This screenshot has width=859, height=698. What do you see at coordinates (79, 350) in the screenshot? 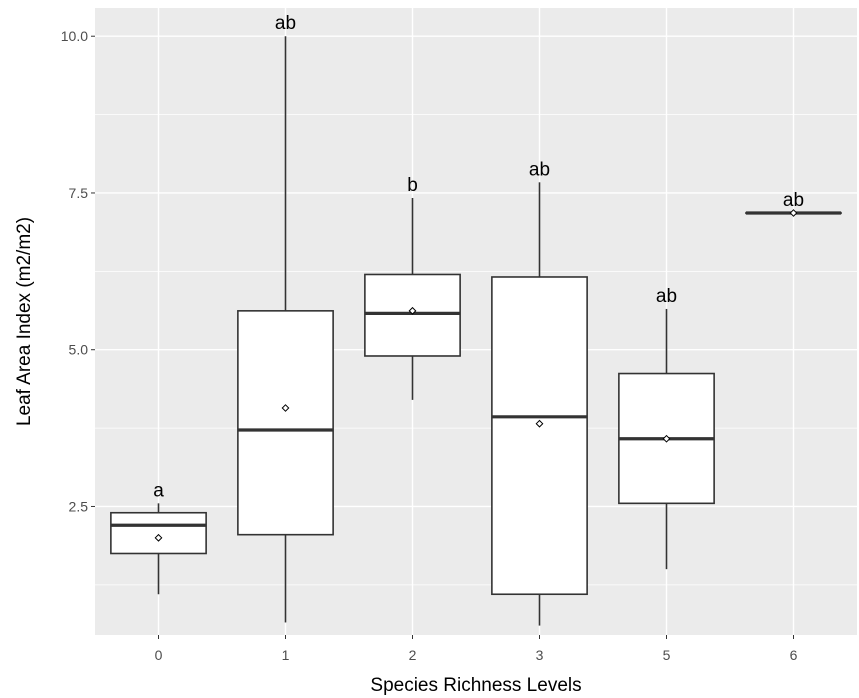
I see `y-tick-label: 5.0` at bounding box center [79, 350].